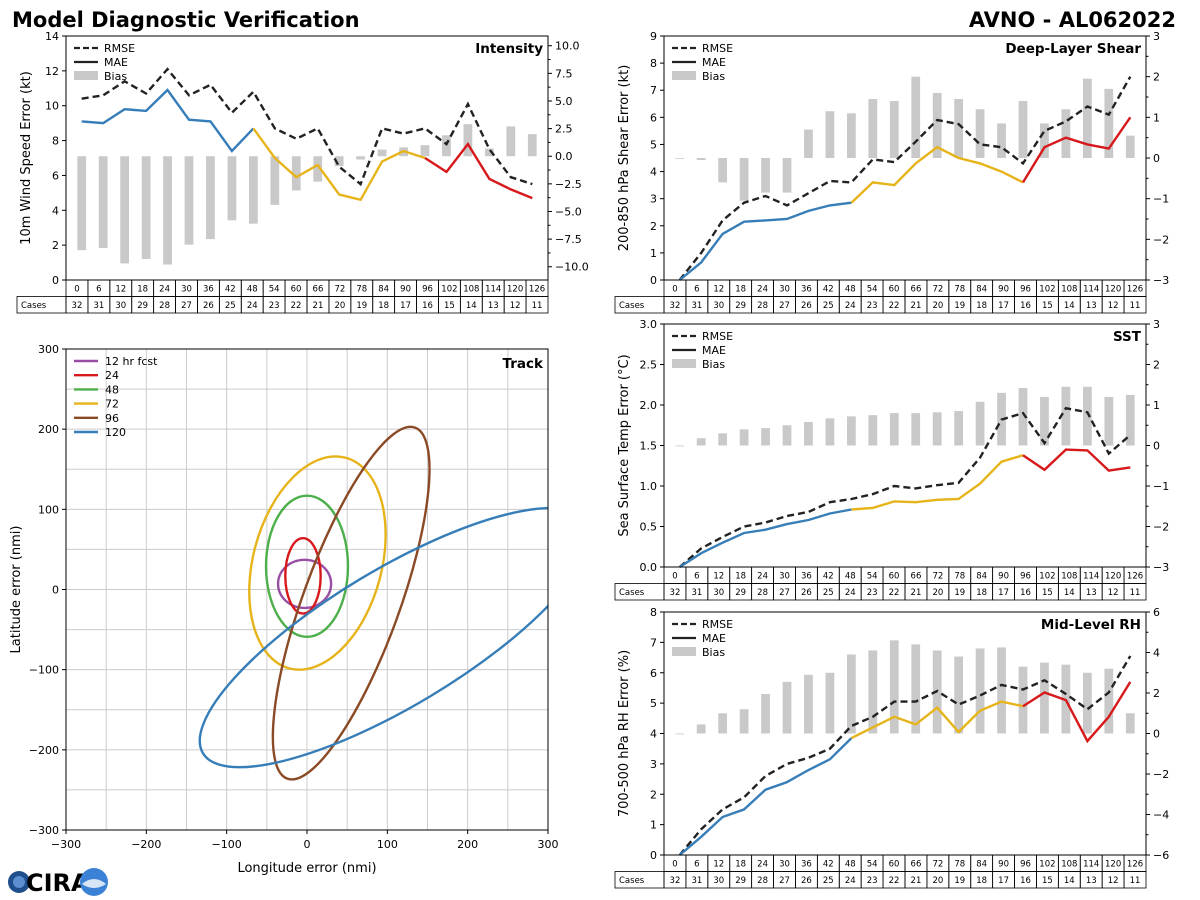 This screenshot has height=900, width=1200. What do you see at coordinates (937, 482) in the screenshot?
I see `mae-line-mid` at bounding box center [937, 482].